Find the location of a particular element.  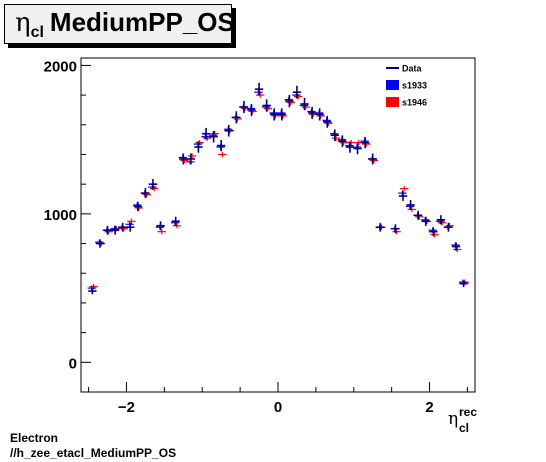

title-box: ηcl MediumPP_OS is located at coordinates (119, 24).